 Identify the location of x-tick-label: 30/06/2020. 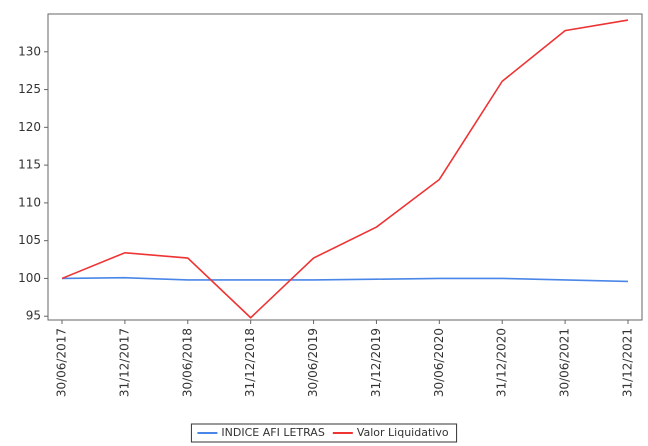
(439, 362).